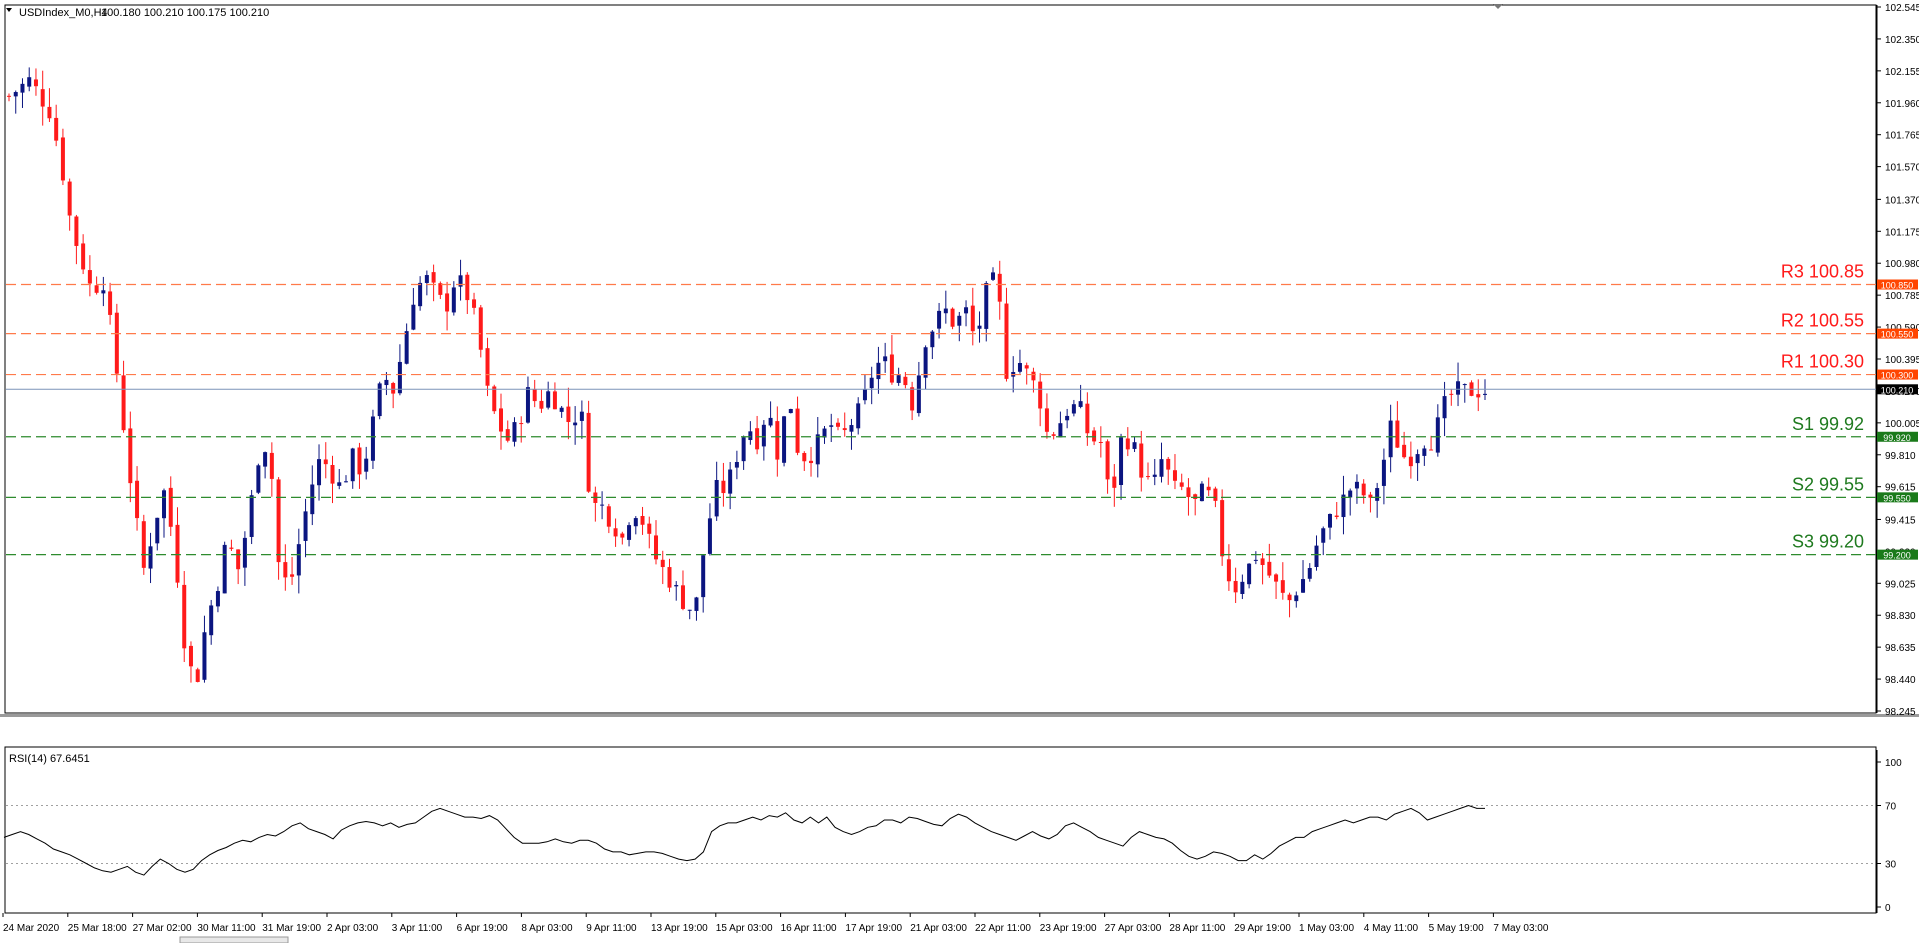 The width and height of the screenshot is (1919, 948). What do you see at coordinates (234, 940) in the screenshot?
I see `tab-strip` at bounding box center [234, 940].